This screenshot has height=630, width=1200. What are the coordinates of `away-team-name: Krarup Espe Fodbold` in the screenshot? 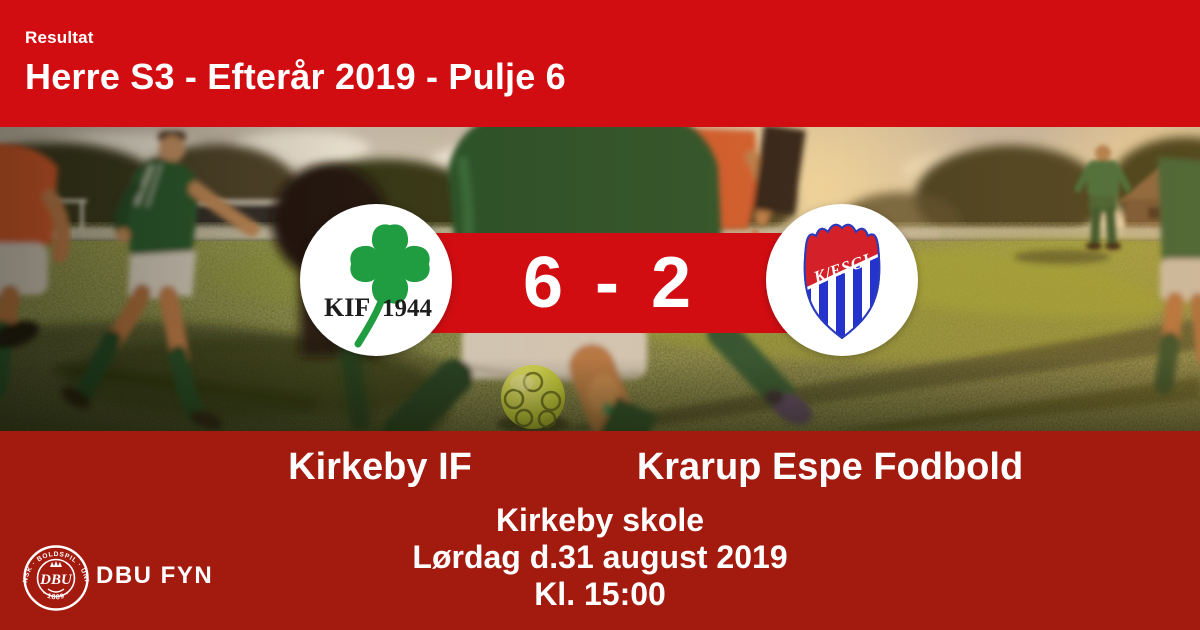 It's located at (830, 467).